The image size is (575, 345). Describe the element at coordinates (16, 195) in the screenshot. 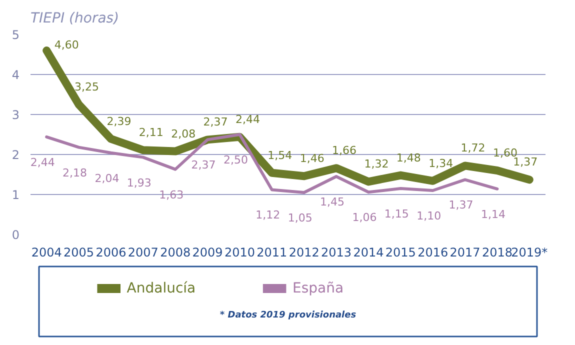

I see `y-tick-label: 1` at that location.